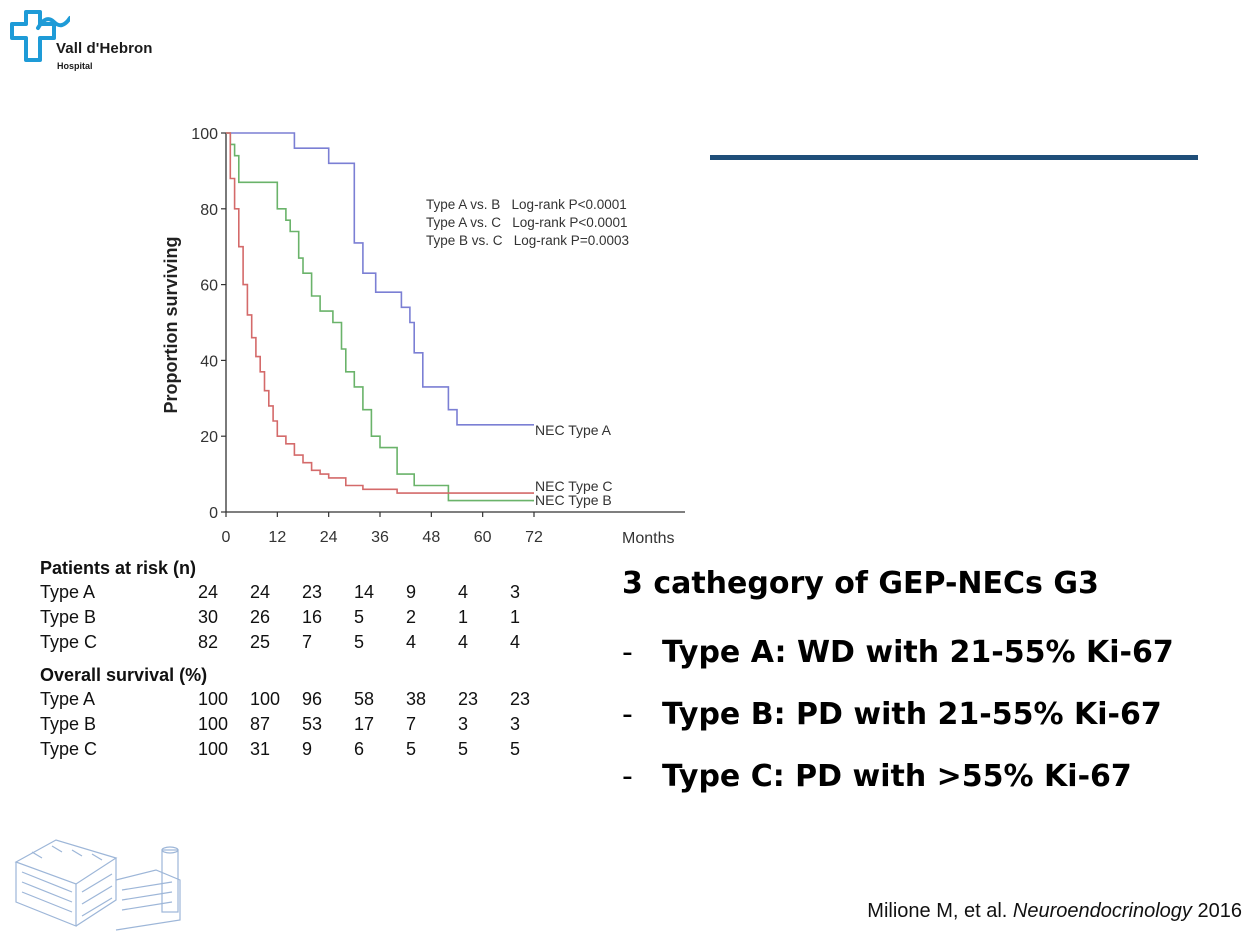  What do you see at coordinates (40, 36) in the screenshot?
I see `vall-hebron-cross-icon` at bounding box center [40, 36].